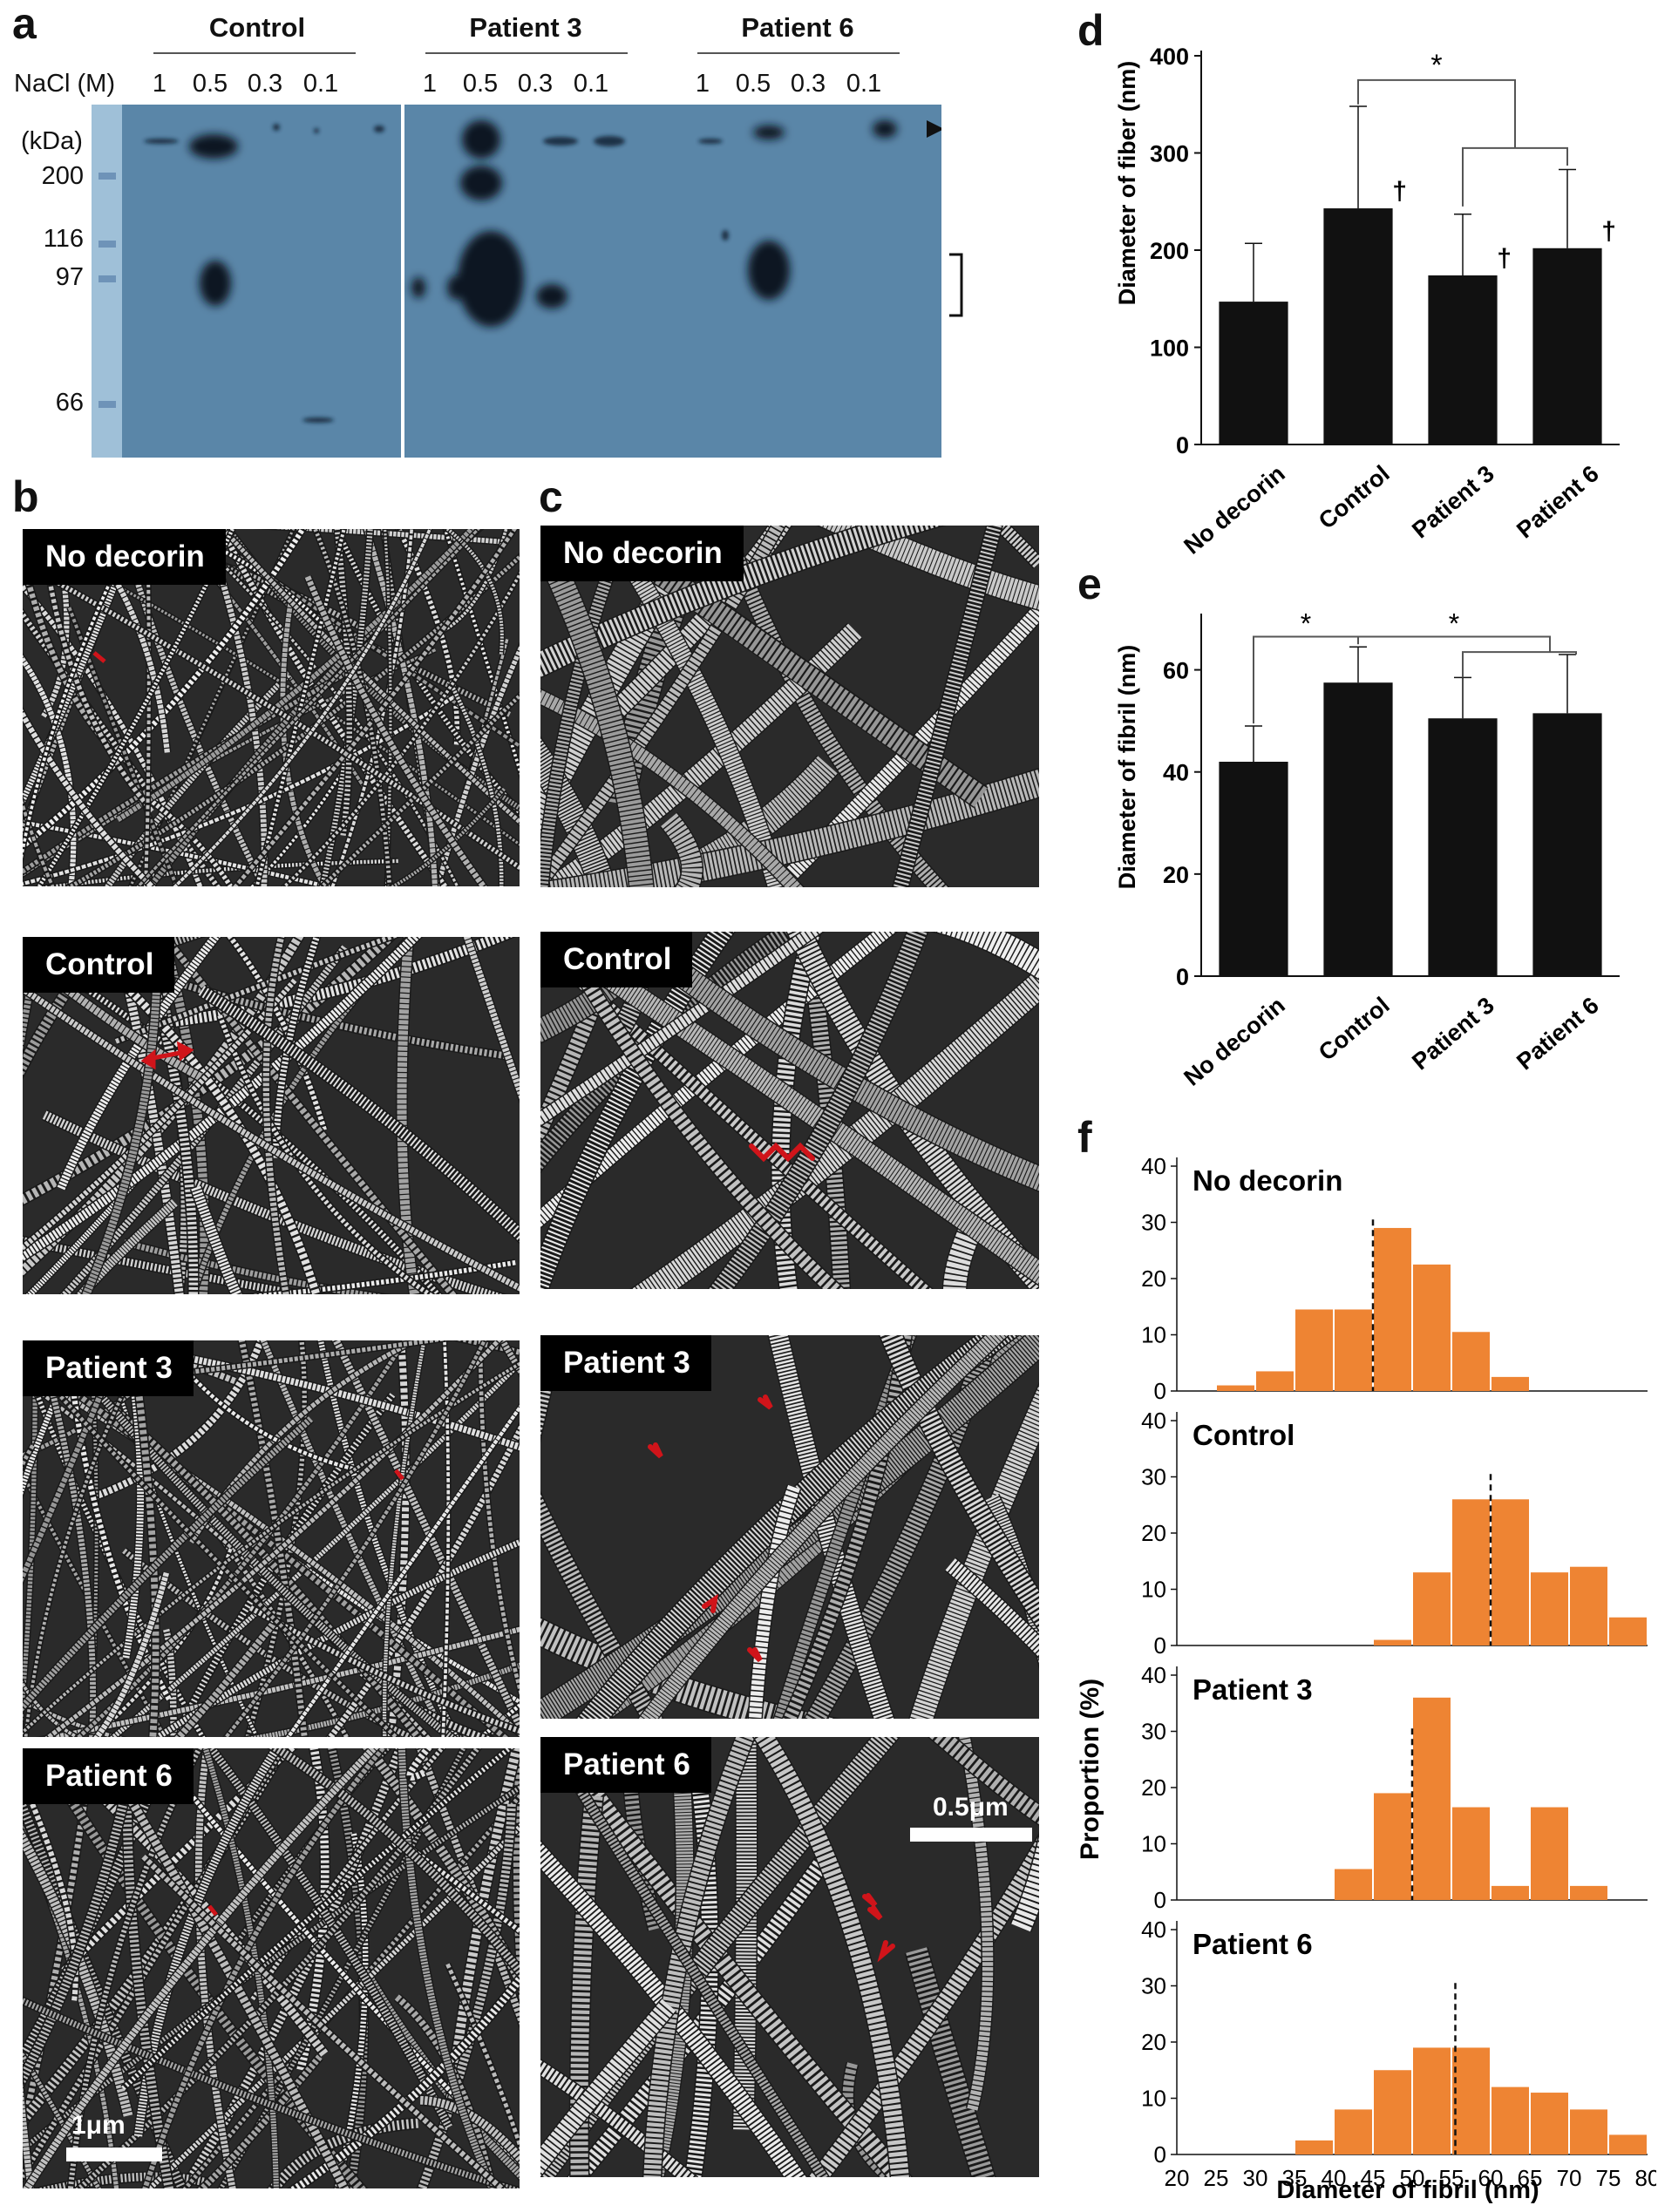 This screenshot has width=1658, height=2212. I want to click on measure-arrows-b, so click(248, 1284).